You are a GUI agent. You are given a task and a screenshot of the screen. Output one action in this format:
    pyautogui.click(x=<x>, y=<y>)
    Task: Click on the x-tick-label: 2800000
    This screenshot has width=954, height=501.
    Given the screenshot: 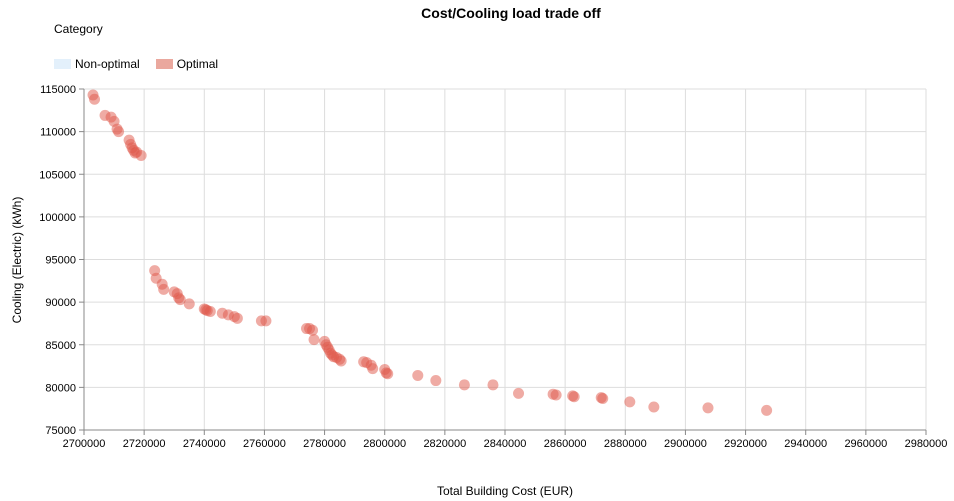 What is the action you would take?
    pyautogui.click(x=384, y=444)
    